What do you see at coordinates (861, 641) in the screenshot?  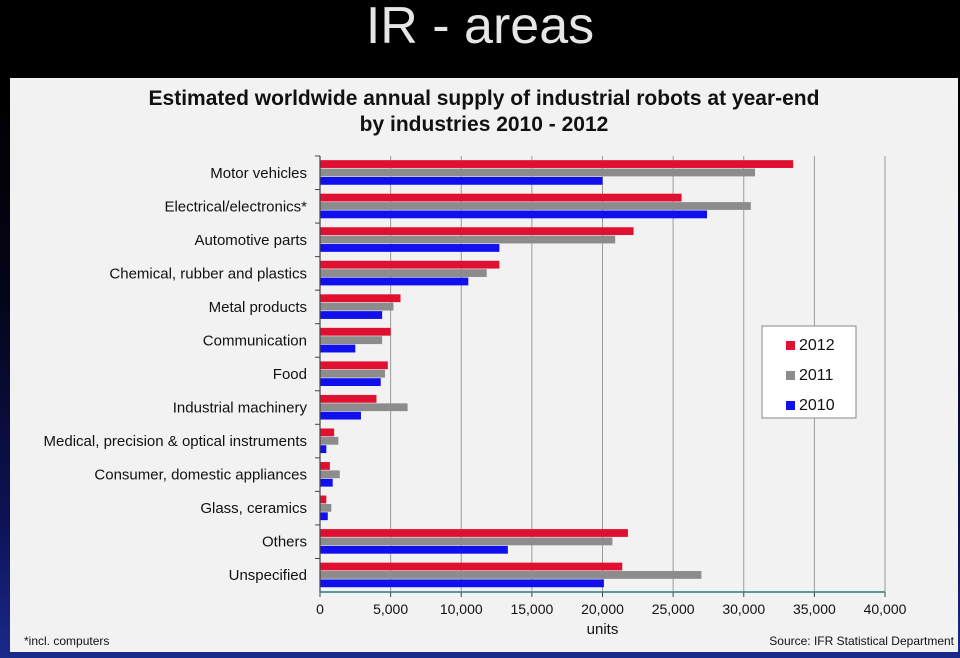 I see `source-note: Source: IFR Statistical Department` at bounding box center [861, 641].